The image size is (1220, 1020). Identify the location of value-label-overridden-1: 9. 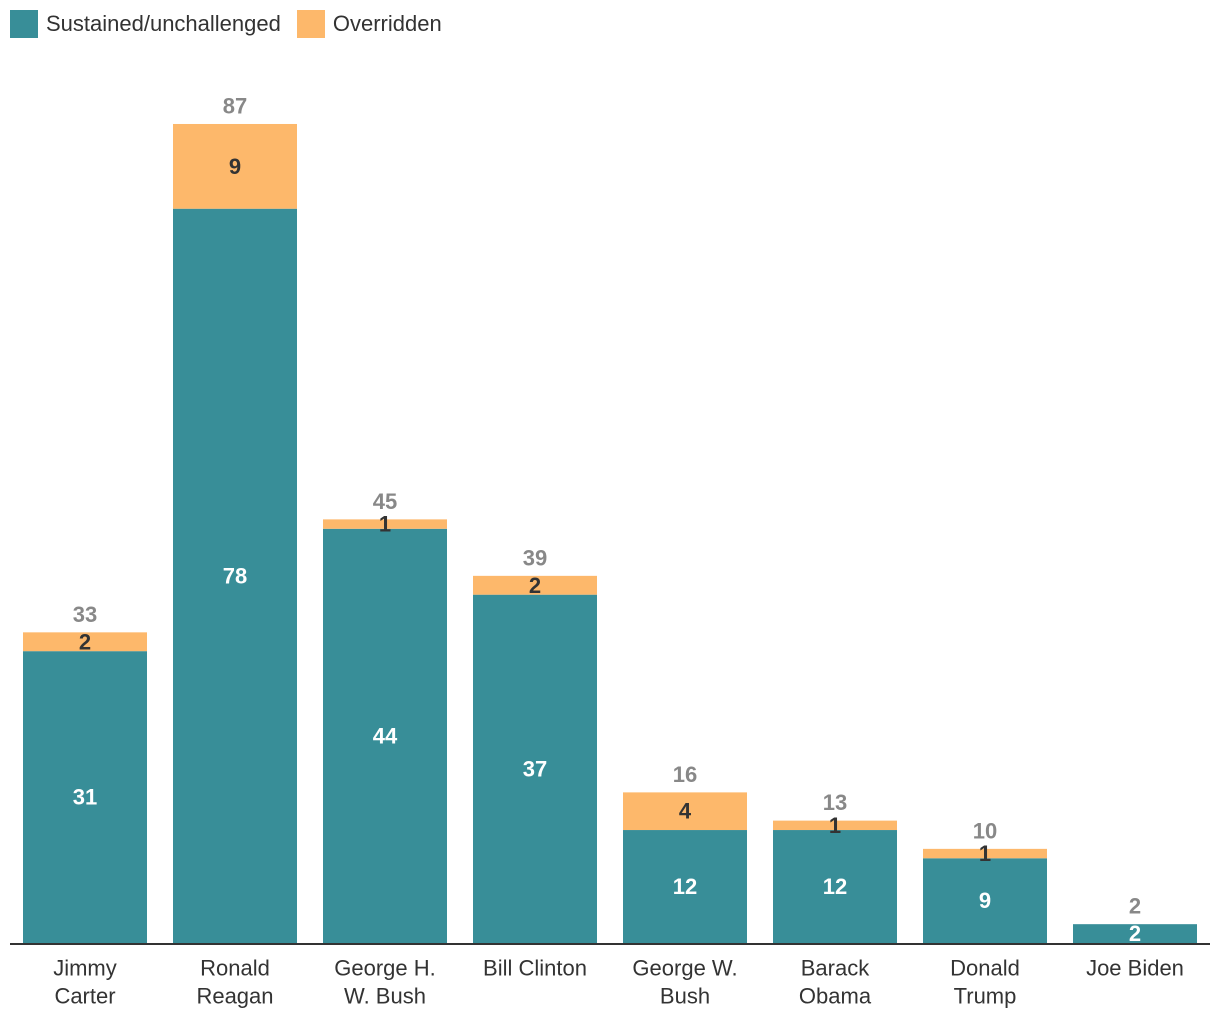
(235, 166).